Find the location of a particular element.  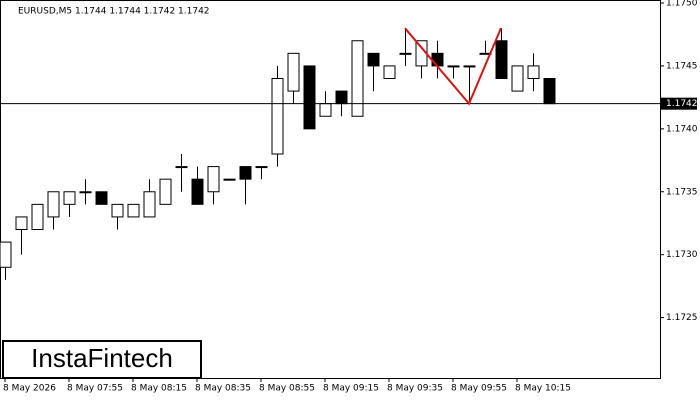

y-tick-label: 1.1735 is located at coordinates (682, 192).